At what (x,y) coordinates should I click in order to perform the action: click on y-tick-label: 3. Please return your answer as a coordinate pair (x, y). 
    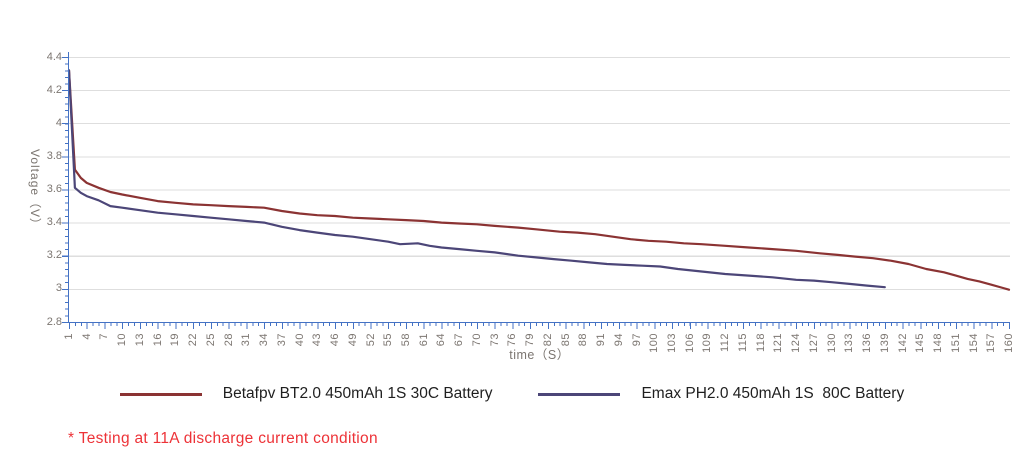
    Looking at the image, I should click on (58, 288).